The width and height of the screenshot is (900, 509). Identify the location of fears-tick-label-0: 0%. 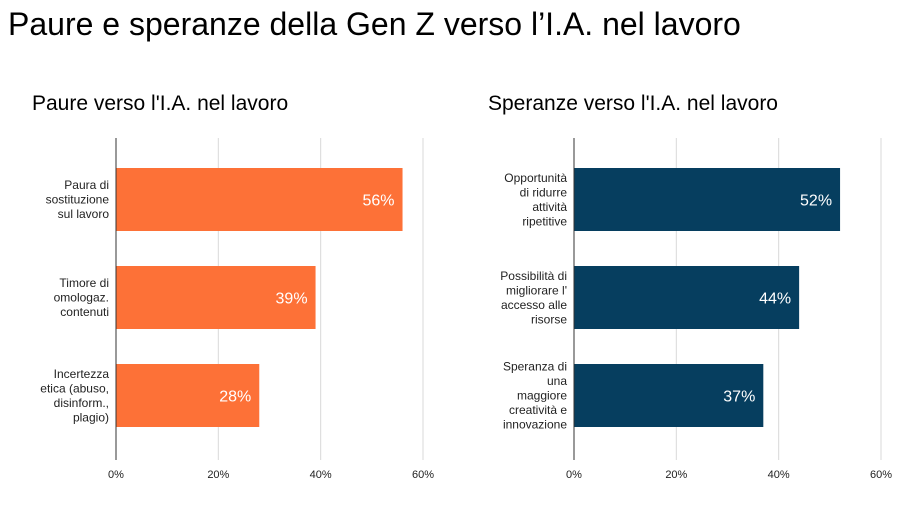
(116, 475).